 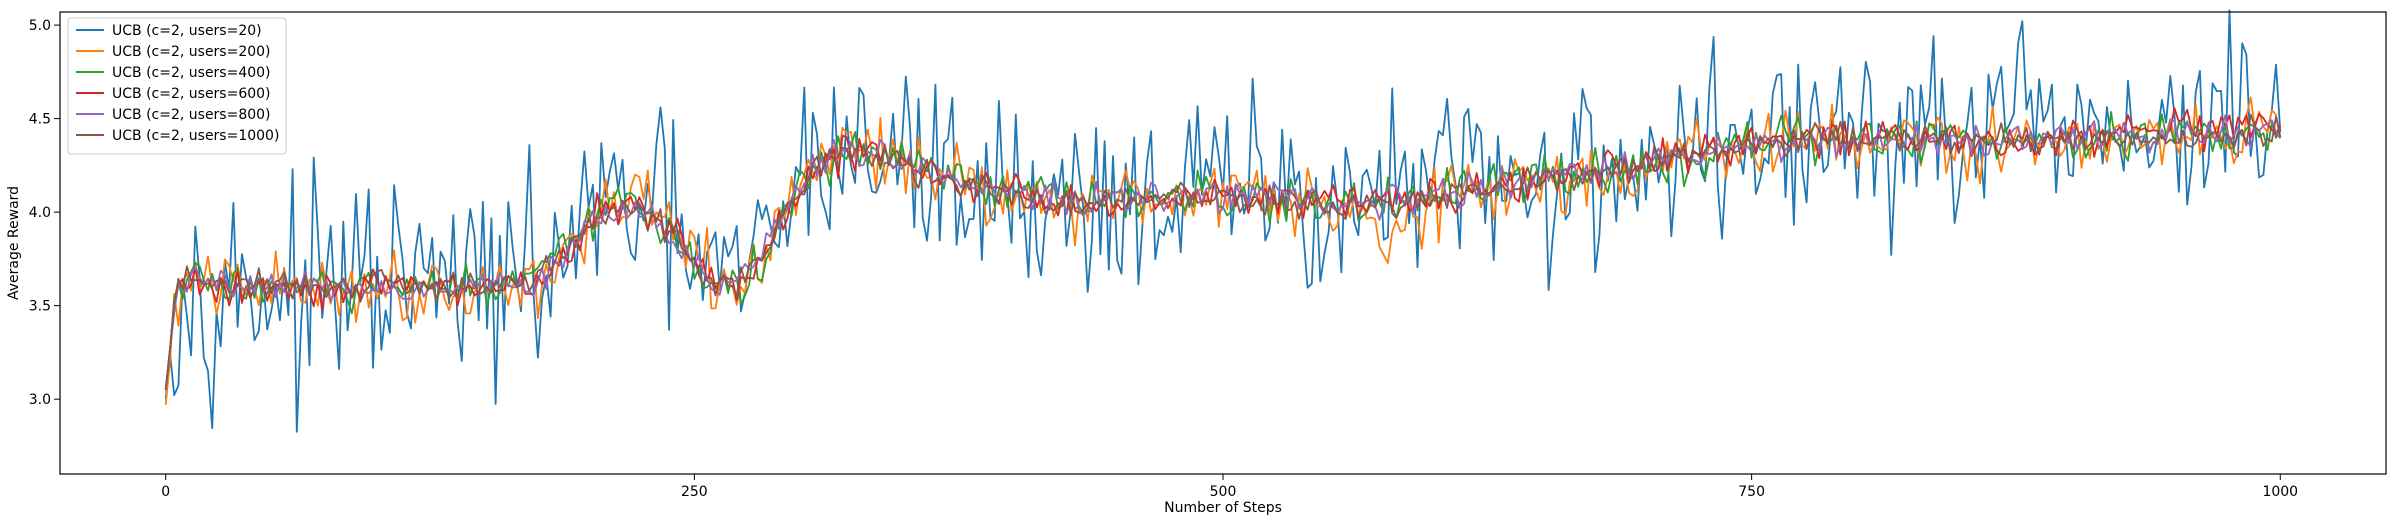 I want to click on legend-label: UCB (c=2, users=20), so click(x=187, y=31).